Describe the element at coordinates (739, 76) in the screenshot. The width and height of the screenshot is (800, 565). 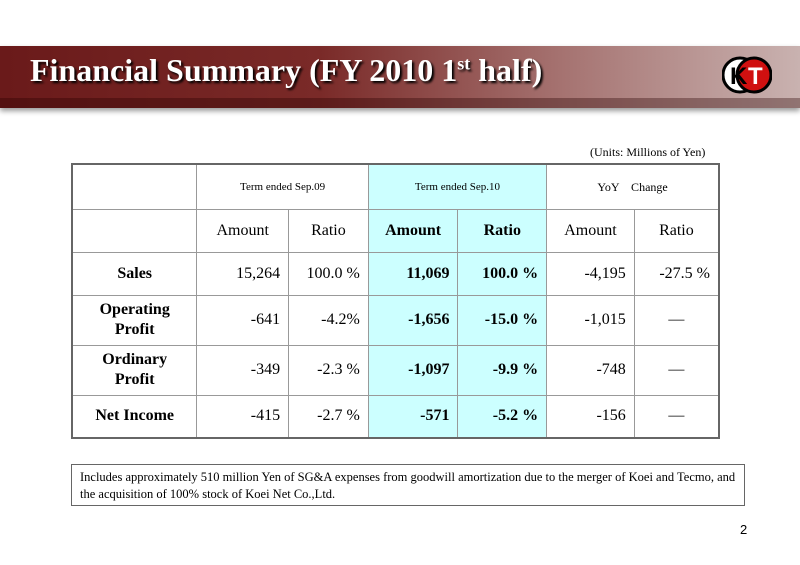
I see `svg-text: K` at that location.